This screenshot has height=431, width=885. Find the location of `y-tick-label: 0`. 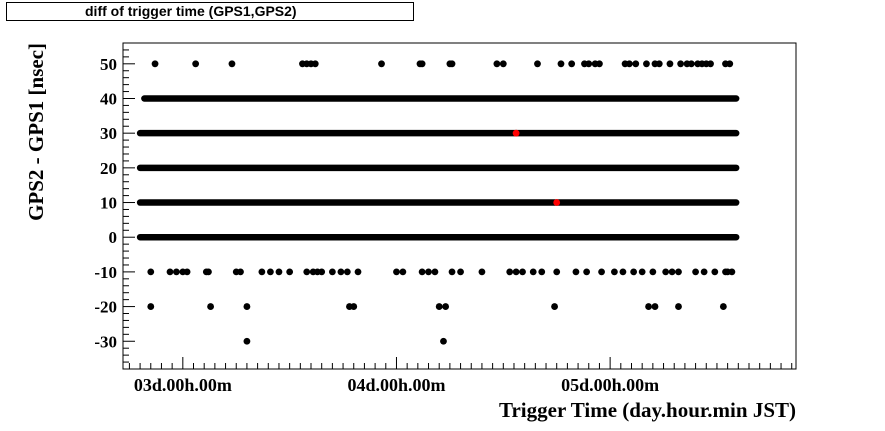

y-tick-label: 0 is located at coordinates (113, 237).